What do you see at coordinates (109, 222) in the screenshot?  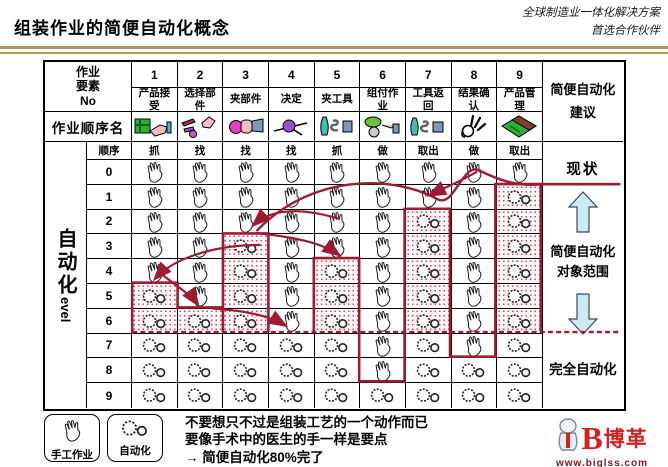 I see `row-number-2: 2` at bounding box center [109, 222].